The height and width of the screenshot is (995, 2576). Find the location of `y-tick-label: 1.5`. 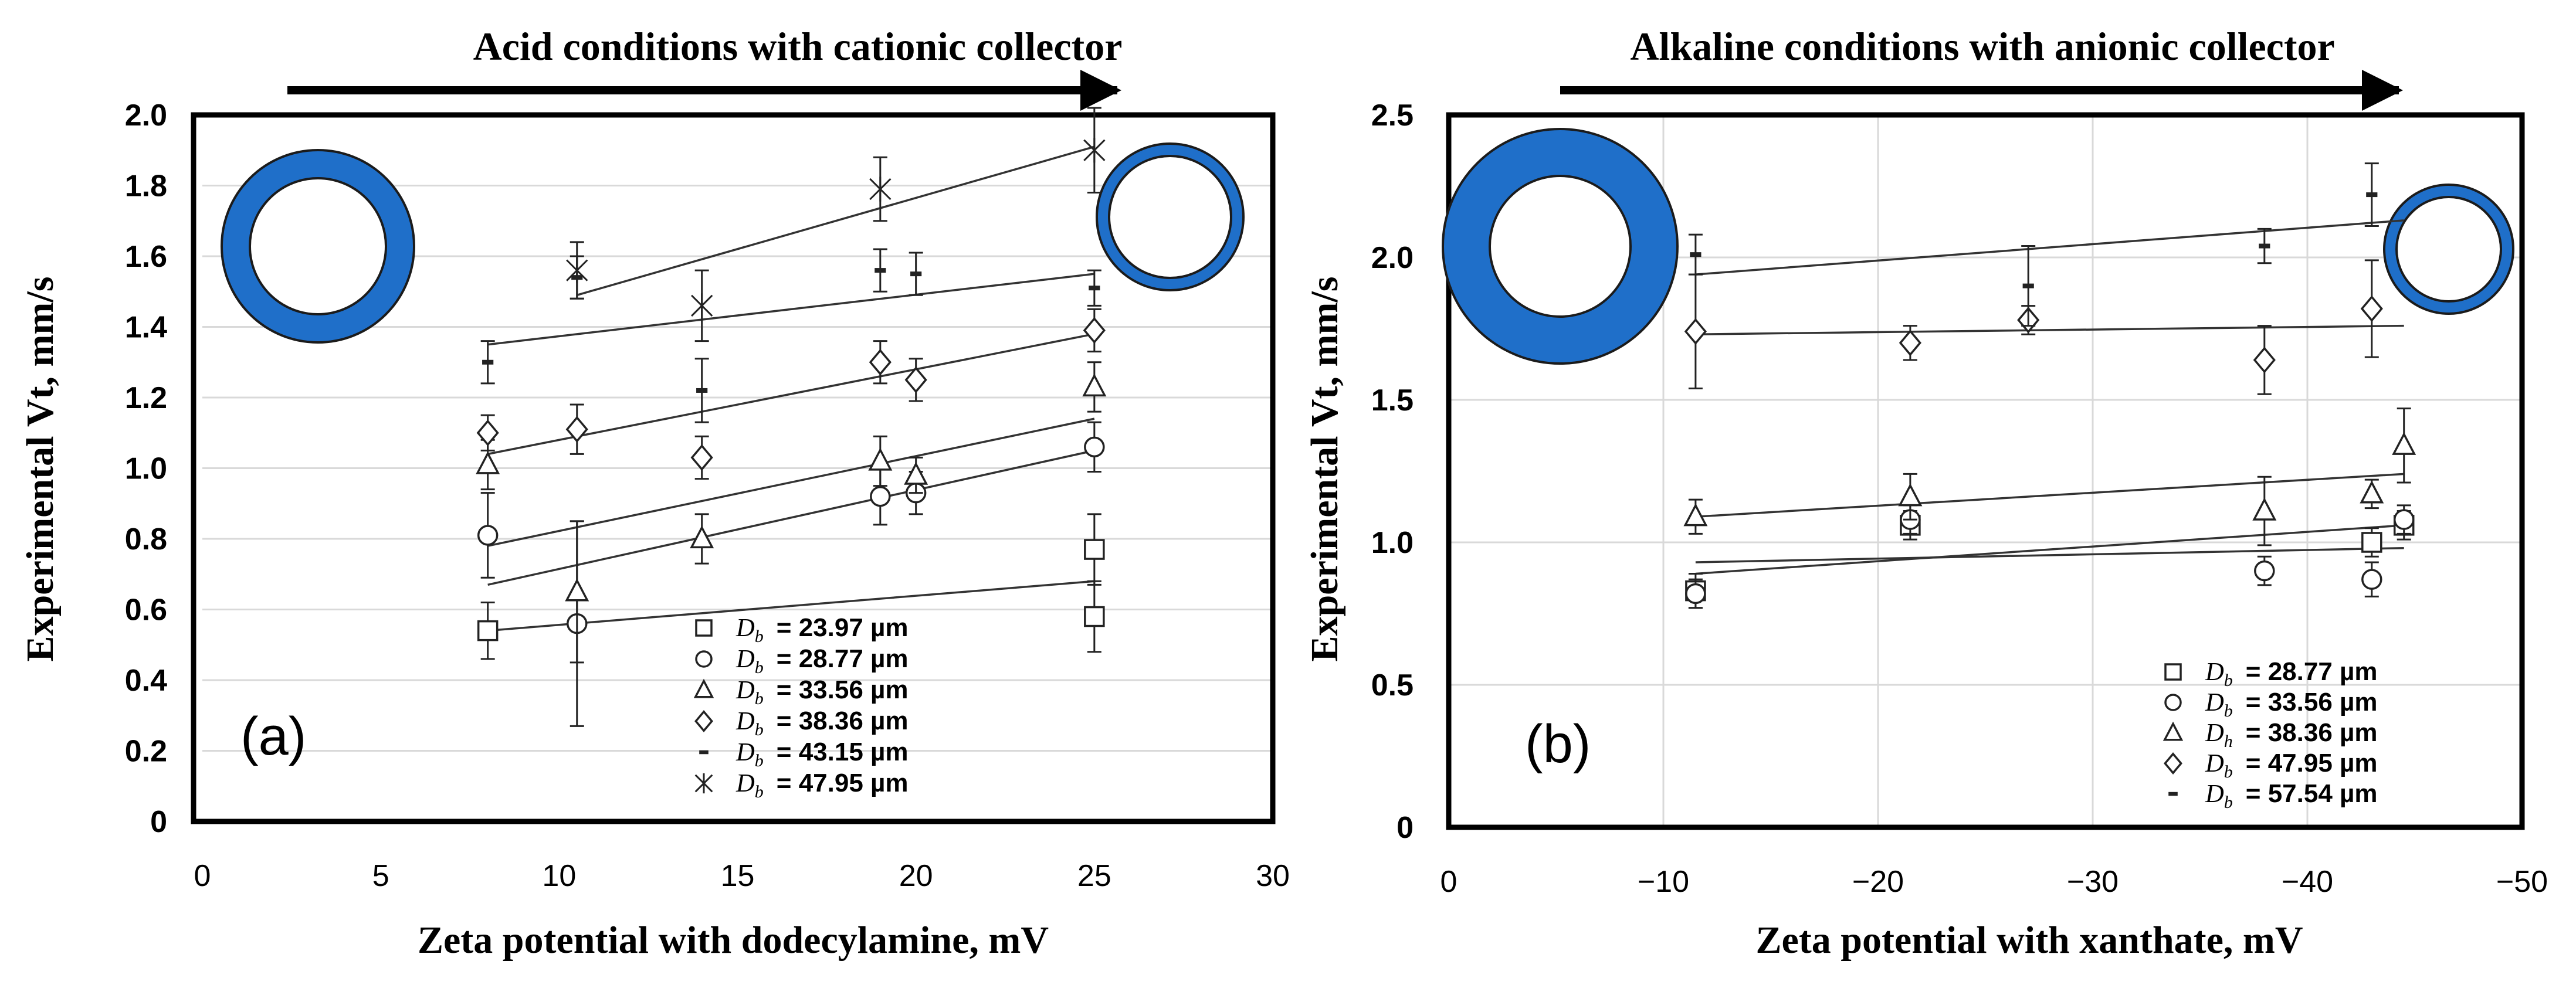

y-tick-label: 1.5 is located at coordinates (1392, 400).